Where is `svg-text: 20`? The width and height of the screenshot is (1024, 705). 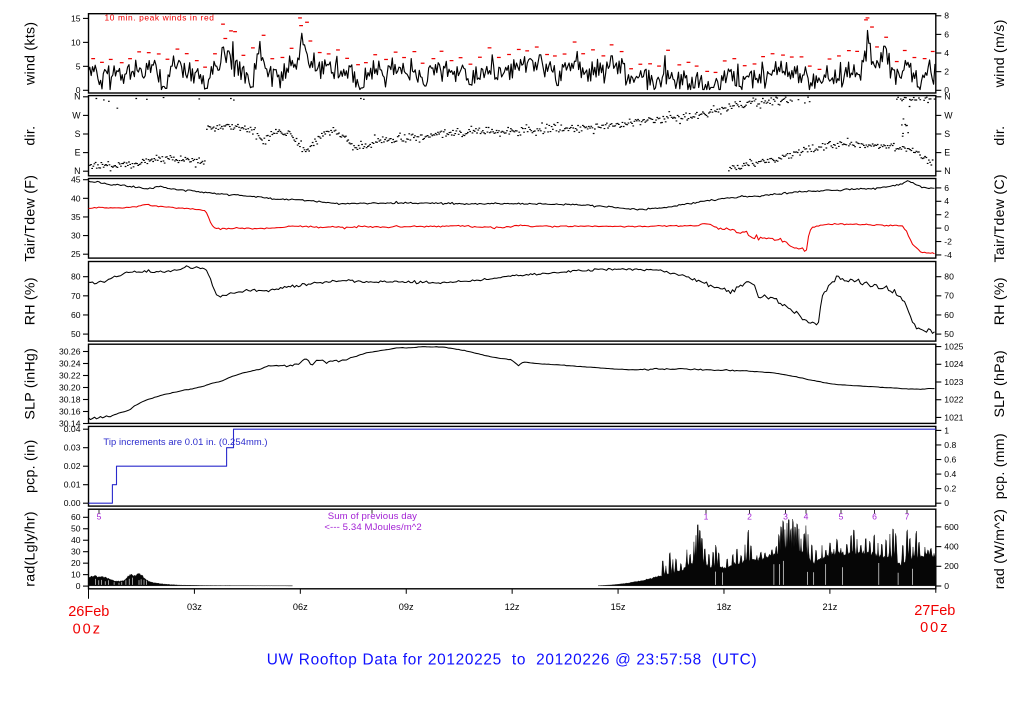
svg-text: 20 is located at coordinates (76, 563).